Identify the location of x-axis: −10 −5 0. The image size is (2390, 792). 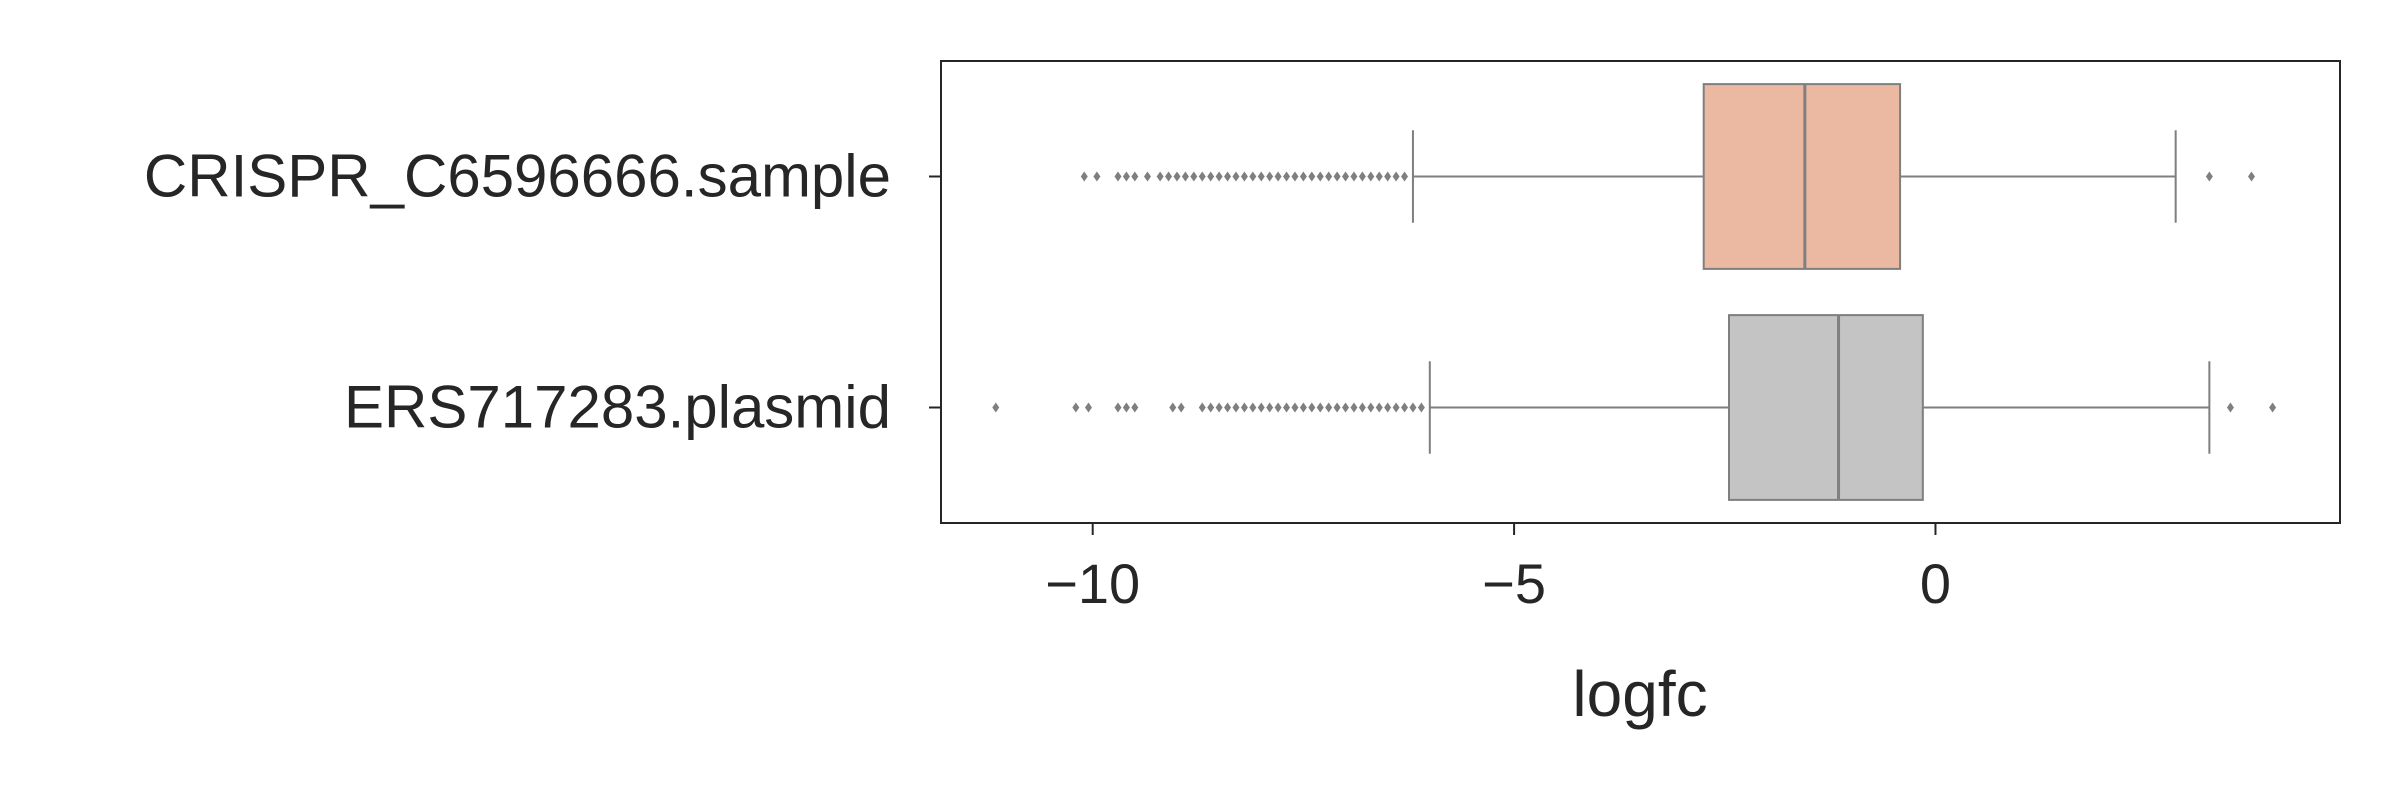
(1498, 569).